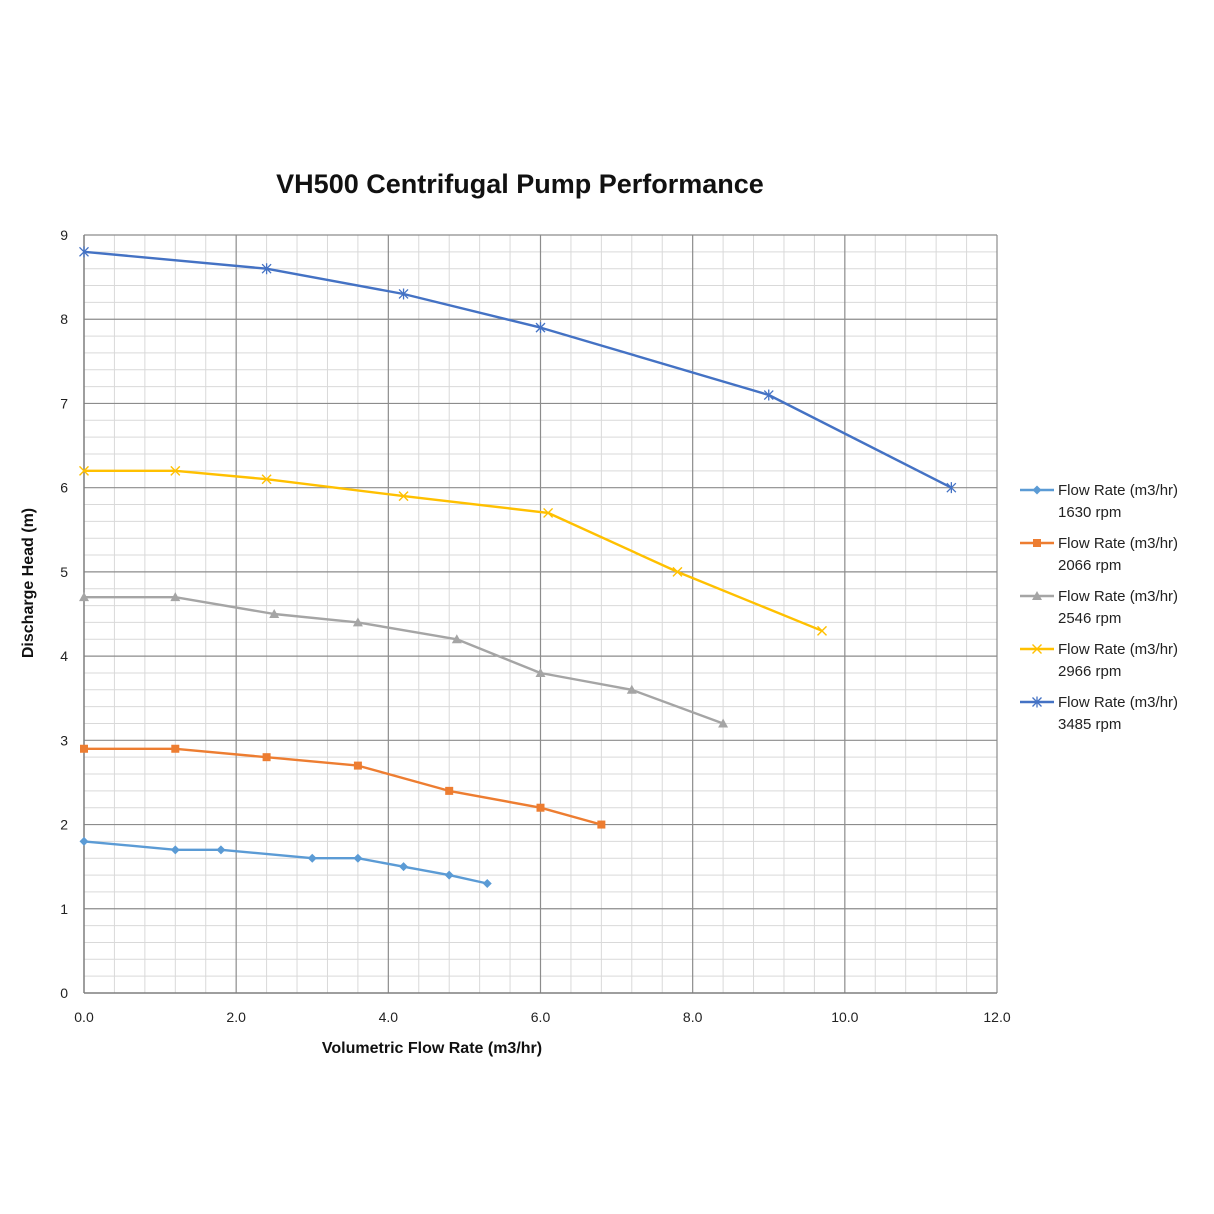  What do you see at coordinates (1099, 713) in the screenshot?
I see `legend-item-4: Flow Rate (m3/hr) 3485 rpm` at bounding box center [1099, 713].